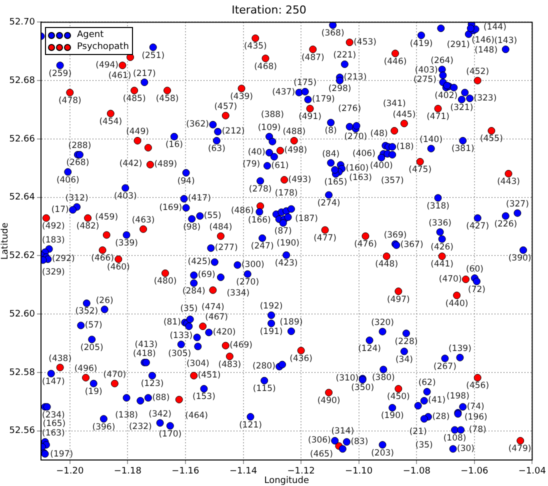 This screenshot has width=548, height=486. Describe the element at coordinates (257, 153) in the screenshot. I see `annotation: (40)` at that location.